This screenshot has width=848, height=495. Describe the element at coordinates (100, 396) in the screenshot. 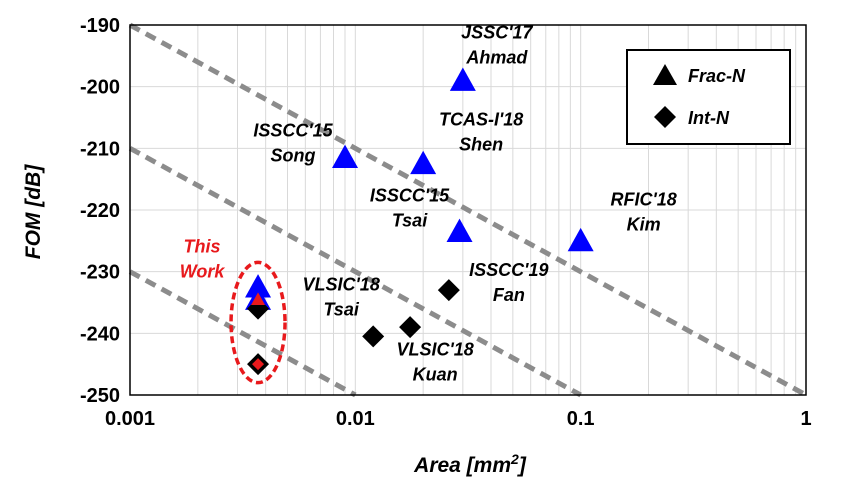

I see `y-tick-label: -250` at that location.